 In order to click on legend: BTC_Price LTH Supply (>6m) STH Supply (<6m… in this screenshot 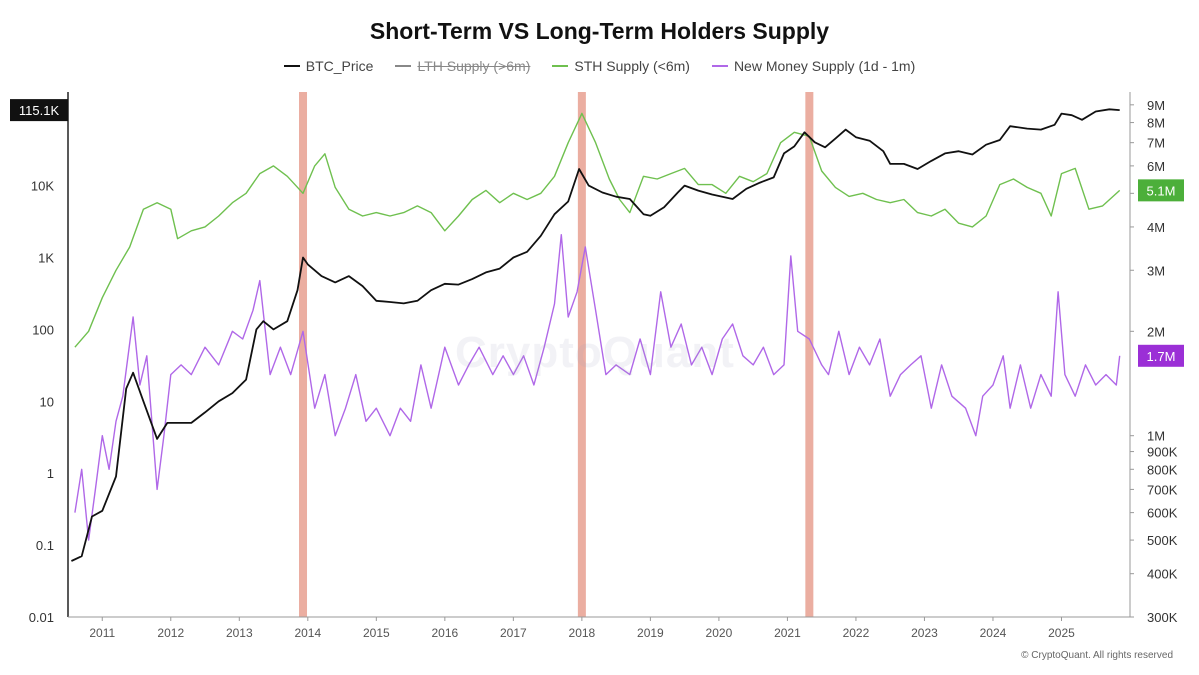, I will do `click(599, 66)`.